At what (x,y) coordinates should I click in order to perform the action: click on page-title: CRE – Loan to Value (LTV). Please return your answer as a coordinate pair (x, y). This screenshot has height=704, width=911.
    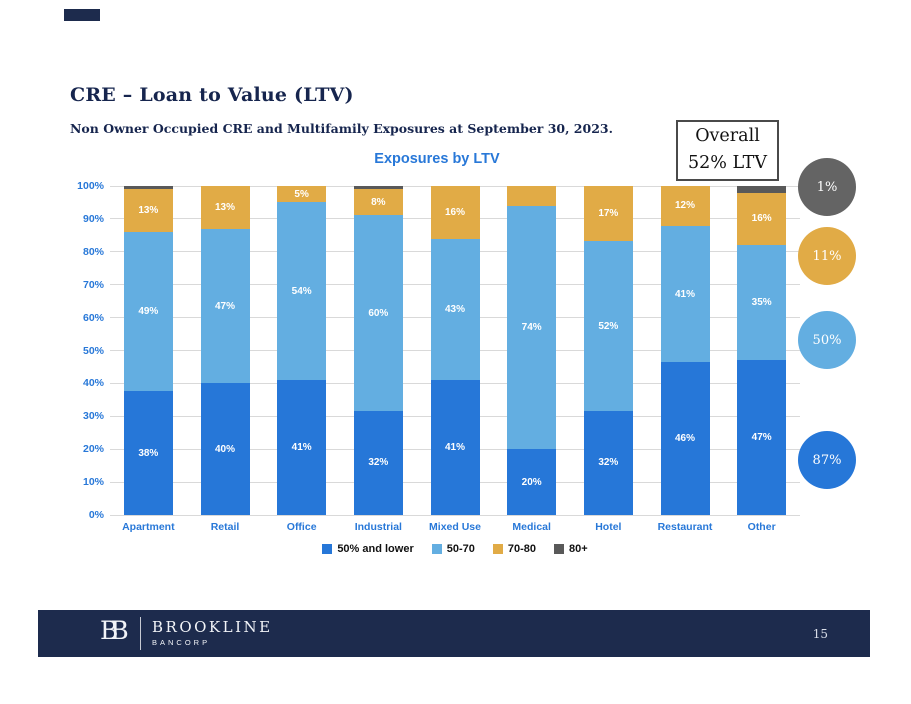
    Looking at the image, I should click on (212, 95).